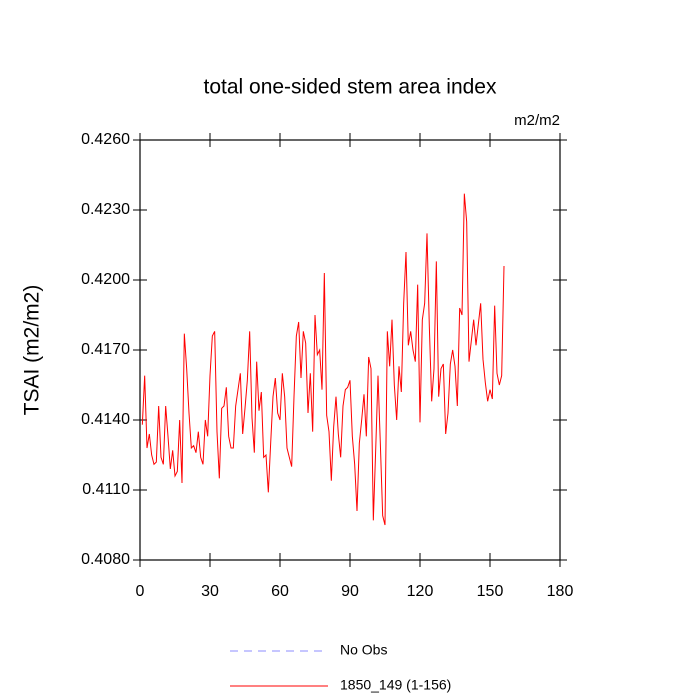 Image resolution: width=700 pixels, height=700 pixels. Describe the element at coordinates (140, 591) in the screenshot. I see `x-tick-label: 0` at that location.